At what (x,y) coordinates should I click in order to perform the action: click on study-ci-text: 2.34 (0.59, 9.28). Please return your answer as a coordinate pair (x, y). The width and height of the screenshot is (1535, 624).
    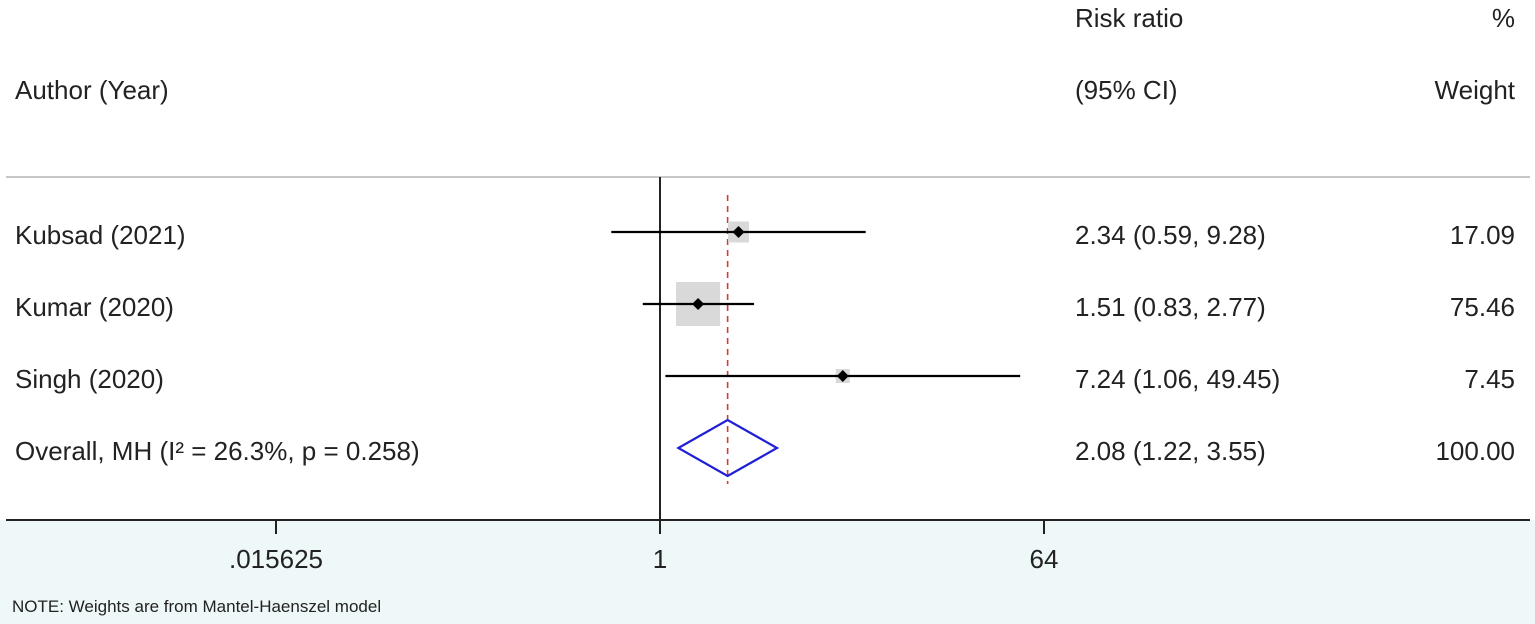
    Looking at the image, I should click on (1170, 235).